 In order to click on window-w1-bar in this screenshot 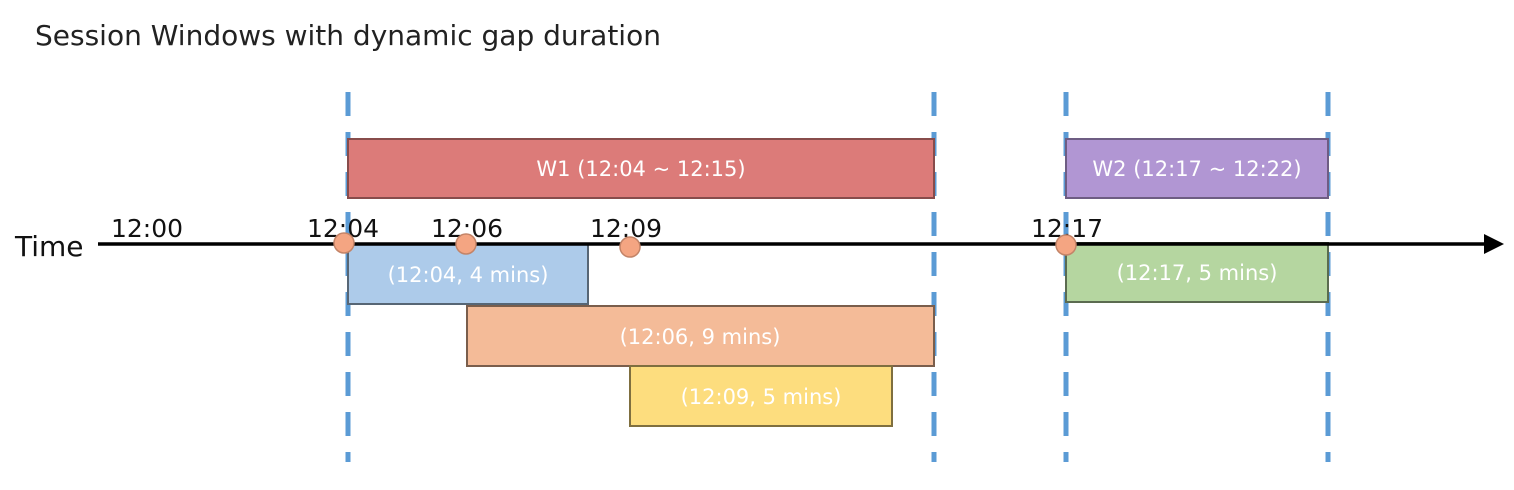, I will do `click(641, 168)`.